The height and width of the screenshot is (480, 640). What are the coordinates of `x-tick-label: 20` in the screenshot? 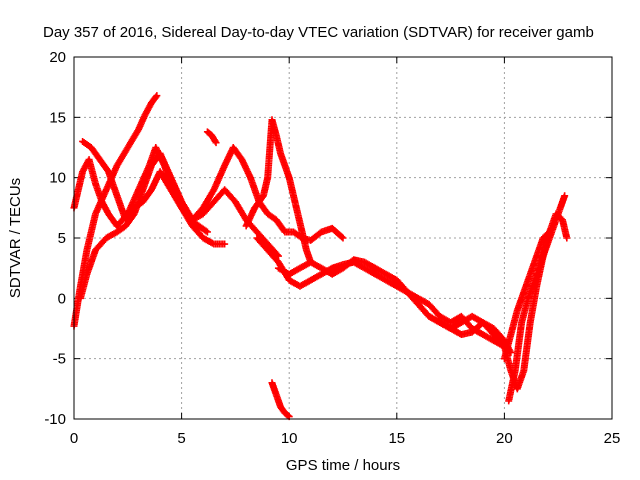 It's located at (504, 438).